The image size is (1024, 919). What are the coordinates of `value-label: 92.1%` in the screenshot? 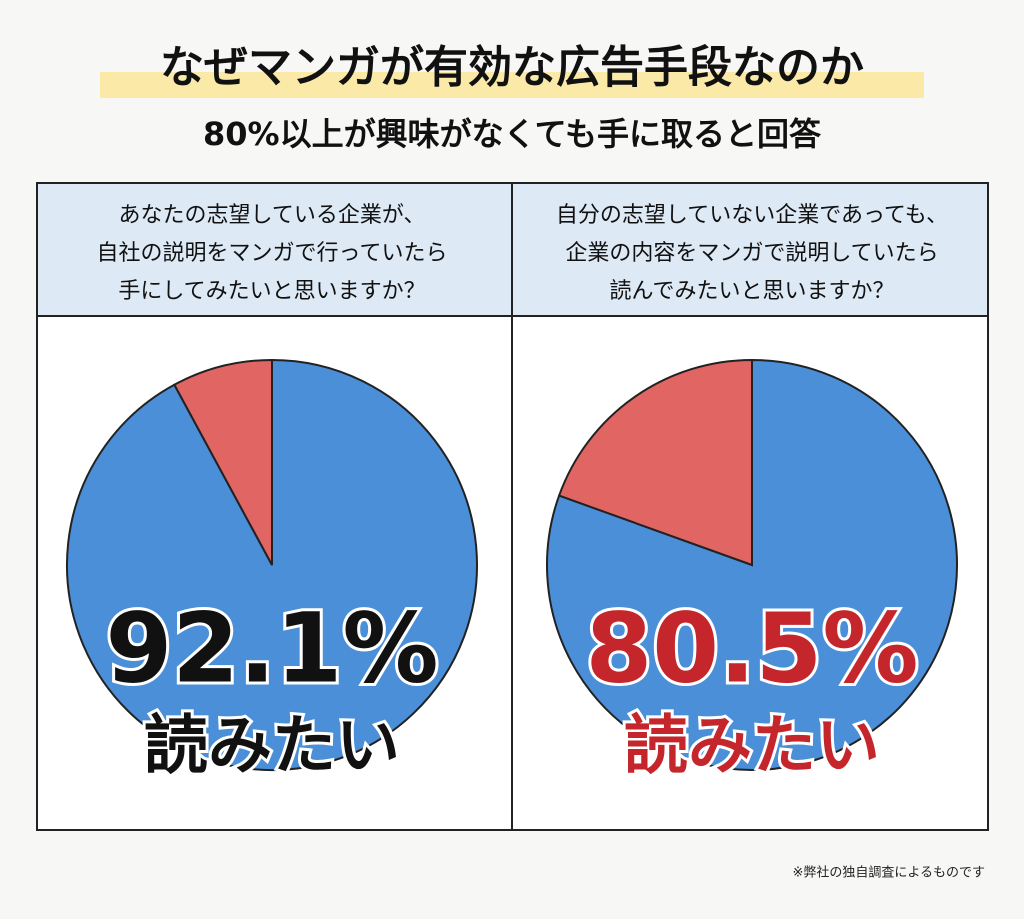 It's located at (271, 648).